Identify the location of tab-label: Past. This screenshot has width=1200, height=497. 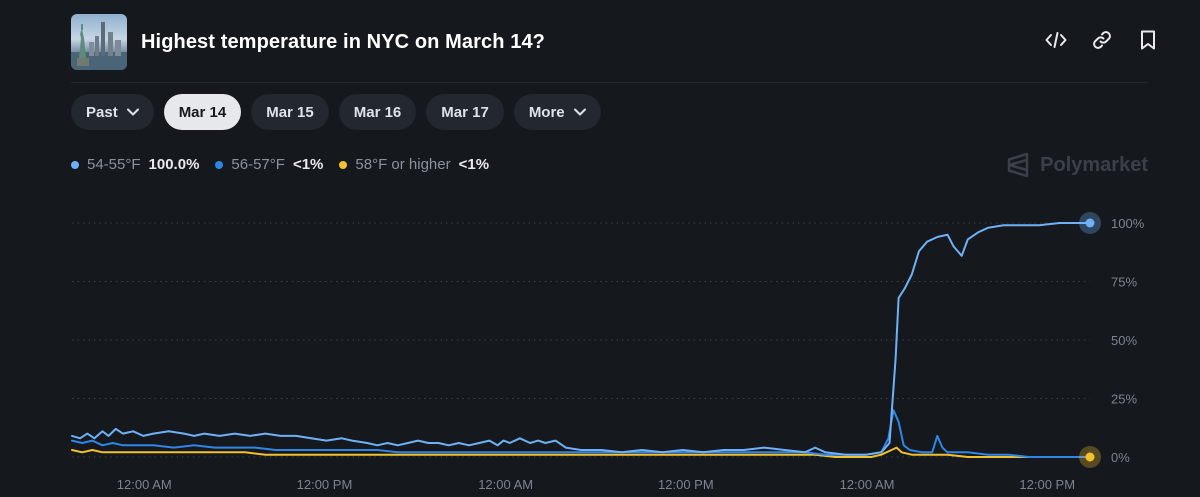
(102, 112).